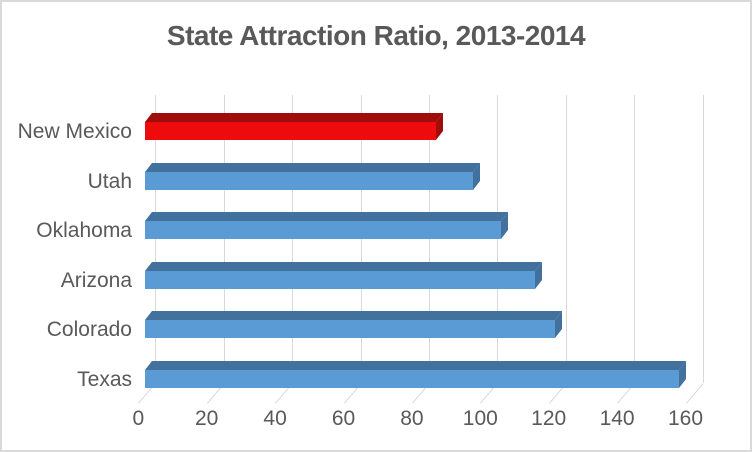 This screenshot has width=752, height=452. Describe the element at coordinates (326, 216) in the screenshot. I see `bar-bevel-oklahoma` at that location.